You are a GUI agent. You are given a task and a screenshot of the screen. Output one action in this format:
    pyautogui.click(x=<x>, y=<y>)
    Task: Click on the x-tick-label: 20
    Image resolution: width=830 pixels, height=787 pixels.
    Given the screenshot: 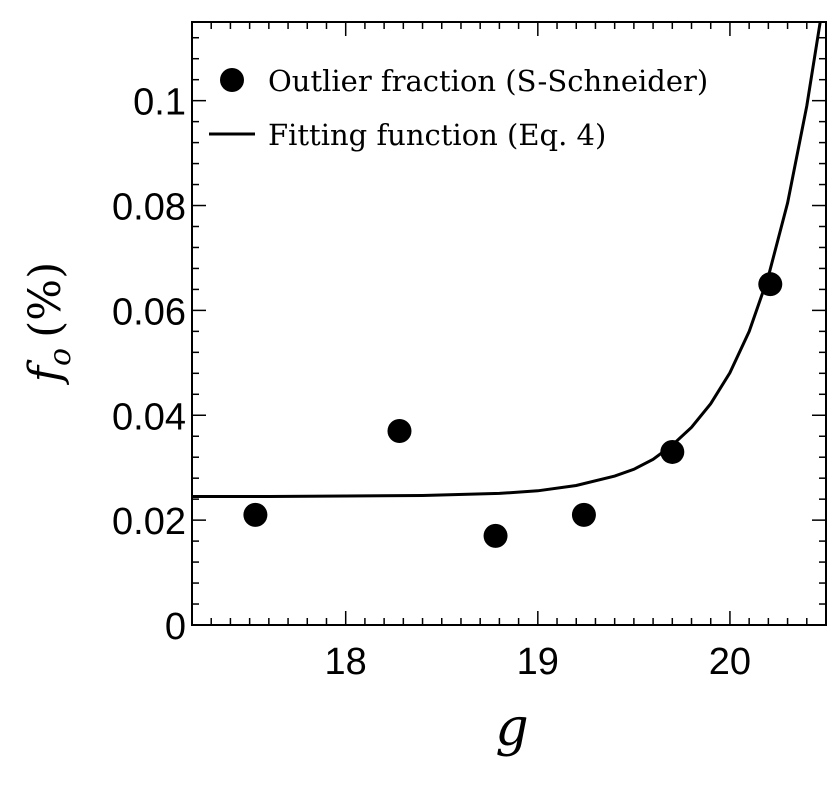 What is the action you would take?
    pyautogui.click(x=730, y=662)
    